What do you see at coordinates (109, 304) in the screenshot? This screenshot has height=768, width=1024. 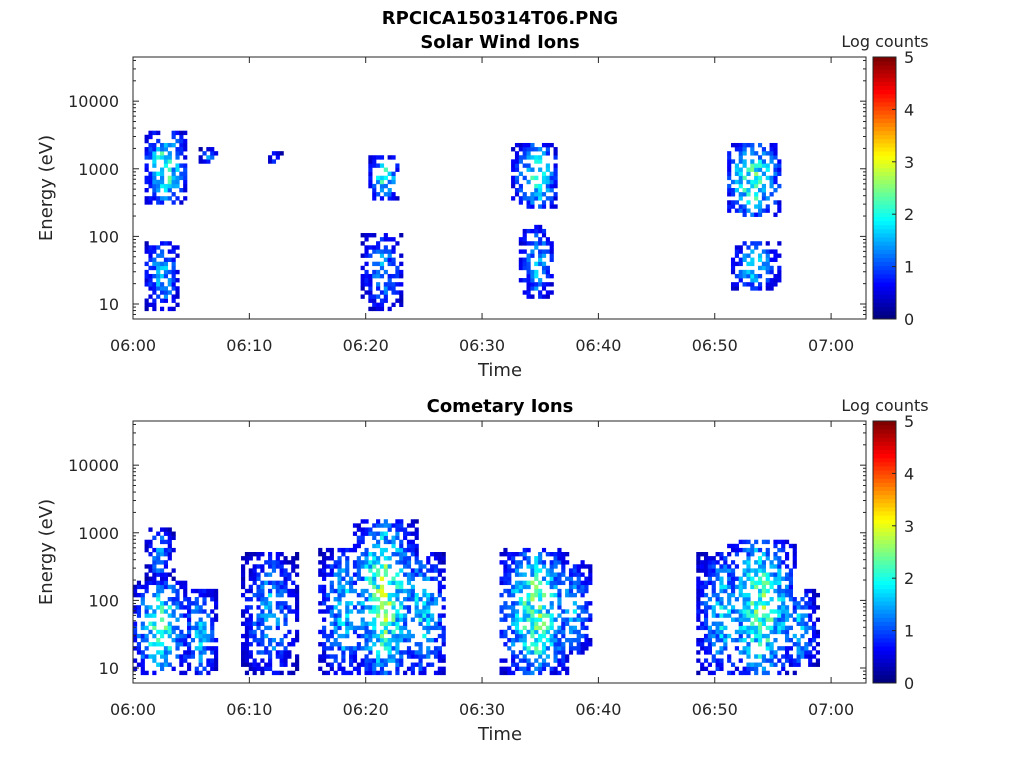 I see `y-tick-label: 10` at bounding box center [109, 304].